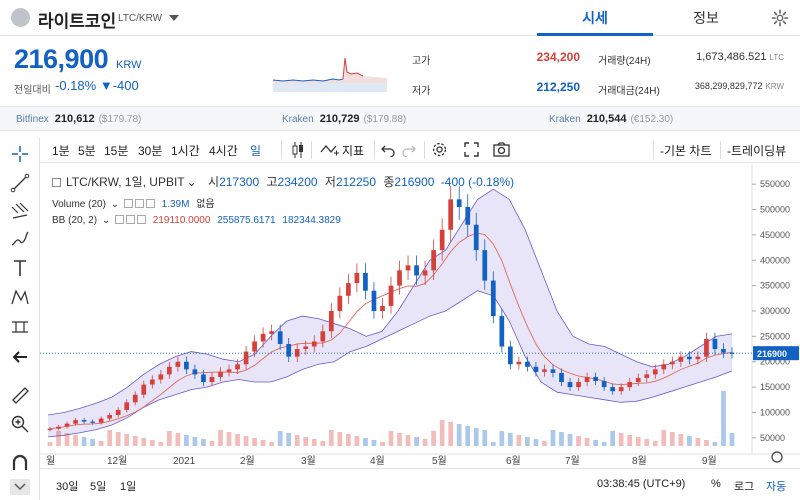 Image resolution: width=800 pixels, height=500 pixels. Describe the element at coordinates (20, 239) in the screenshot. I see `brush-icon` at that location.